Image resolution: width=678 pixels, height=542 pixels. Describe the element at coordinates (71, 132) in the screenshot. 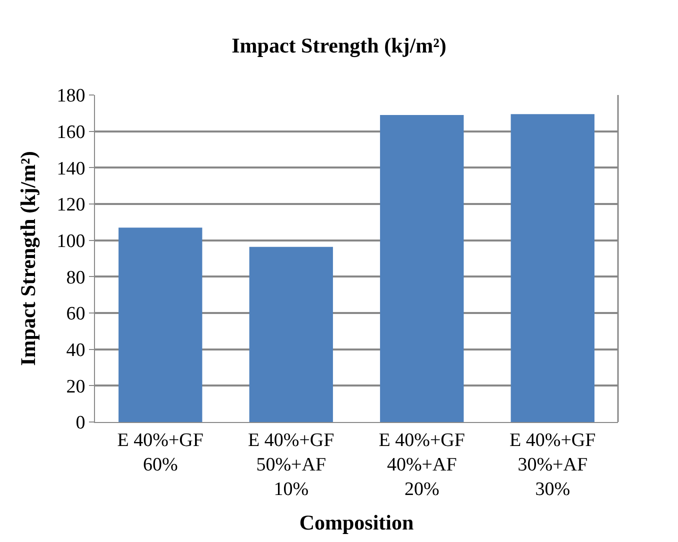

I see `y-tick-label: 160` at that location.